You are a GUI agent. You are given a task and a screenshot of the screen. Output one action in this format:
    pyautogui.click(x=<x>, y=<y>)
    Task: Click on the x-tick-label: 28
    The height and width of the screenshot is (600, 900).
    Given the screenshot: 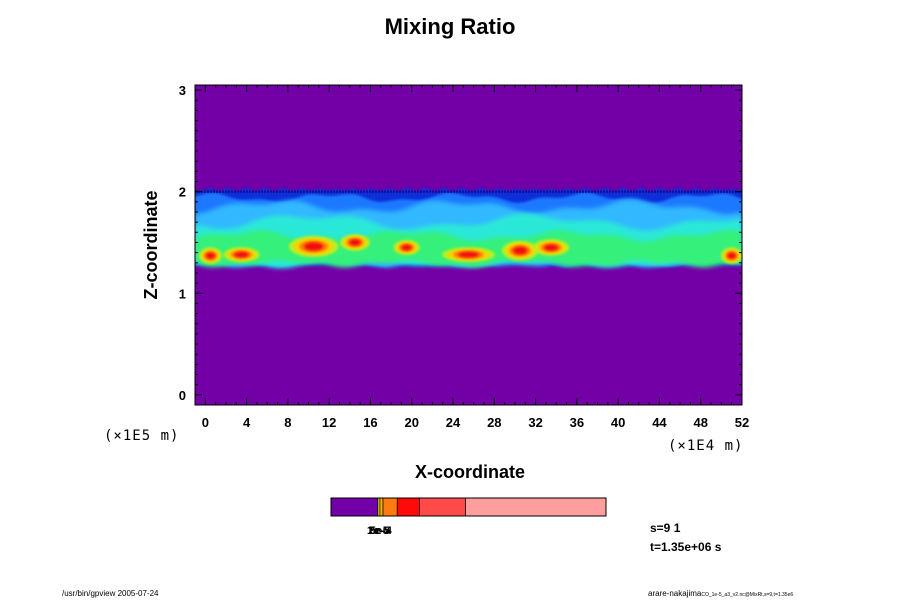 What is the action you would take?
    pyautogui.click(x=494, y=422)
    